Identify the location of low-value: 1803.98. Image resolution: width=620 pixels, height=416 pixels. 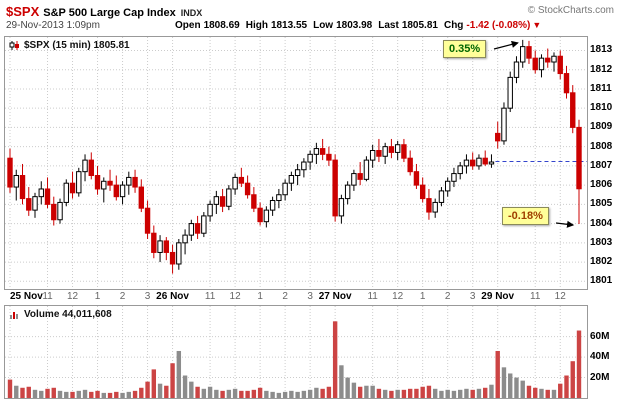
(354, 25).